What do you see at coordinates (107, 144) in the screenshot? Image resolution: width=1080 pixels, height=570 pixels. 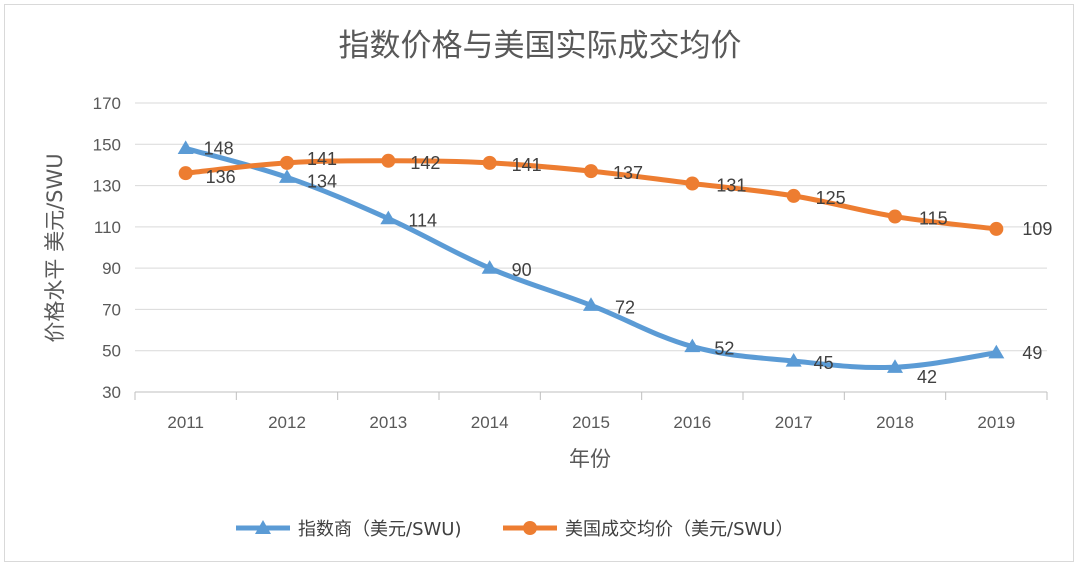 I see `y-tick-label: 150` at bounding box center [107, 144].